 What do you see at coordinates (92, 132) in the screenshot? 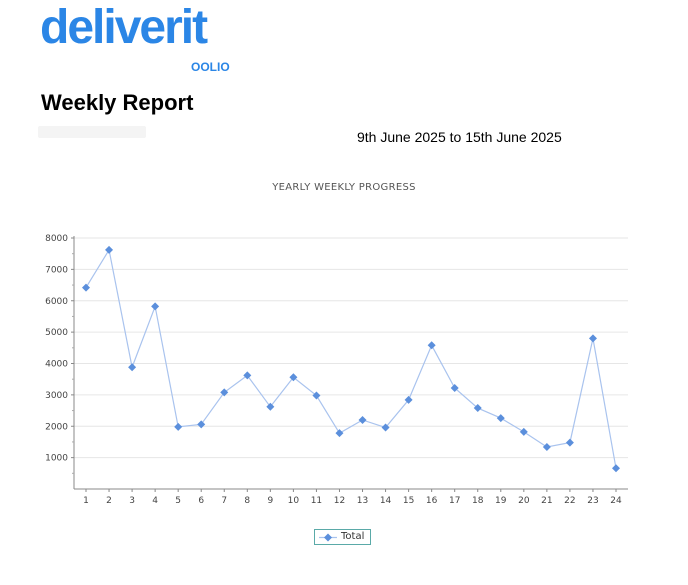
I see `redacted-text` at bounding box center [92, 132].